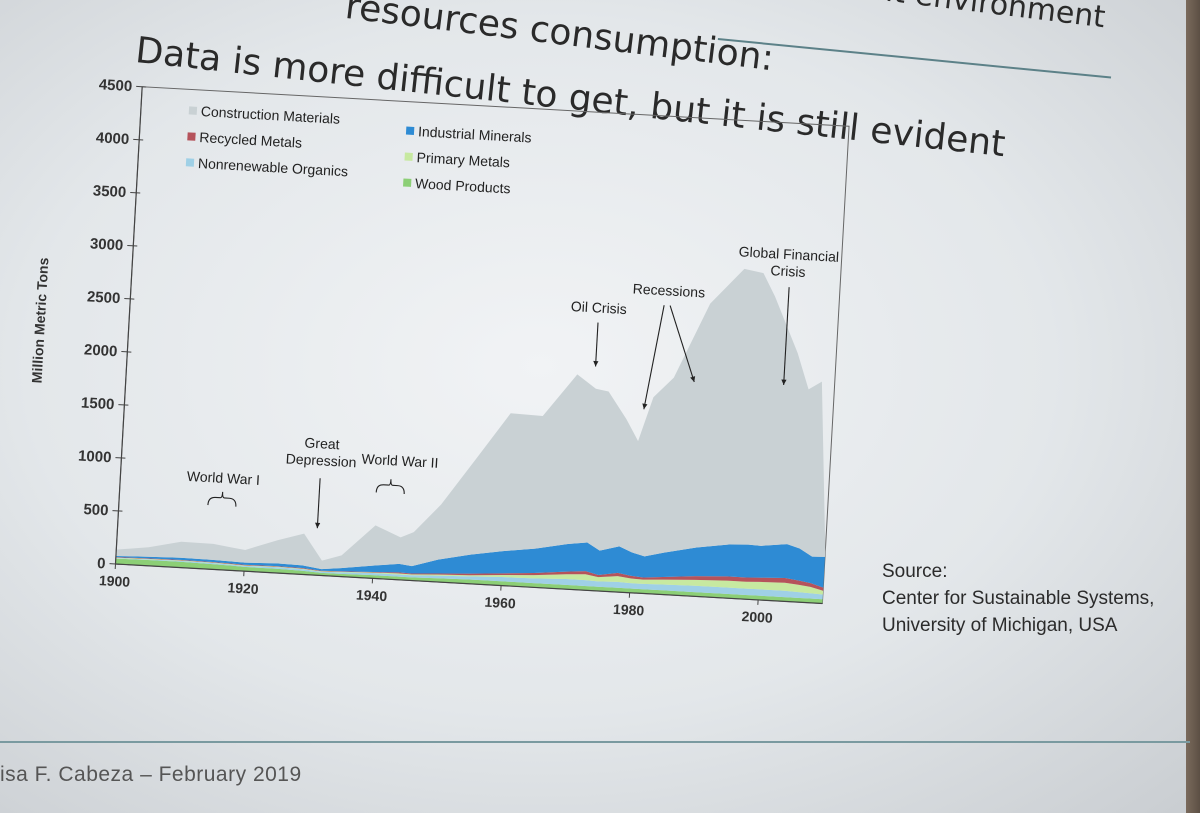 Image resolution: width=1200 pixels, height=813 pixels. Describe the element at coordinates (250, 140) in the screenshot. I see `legend-label: Recycled Metals` at that location.